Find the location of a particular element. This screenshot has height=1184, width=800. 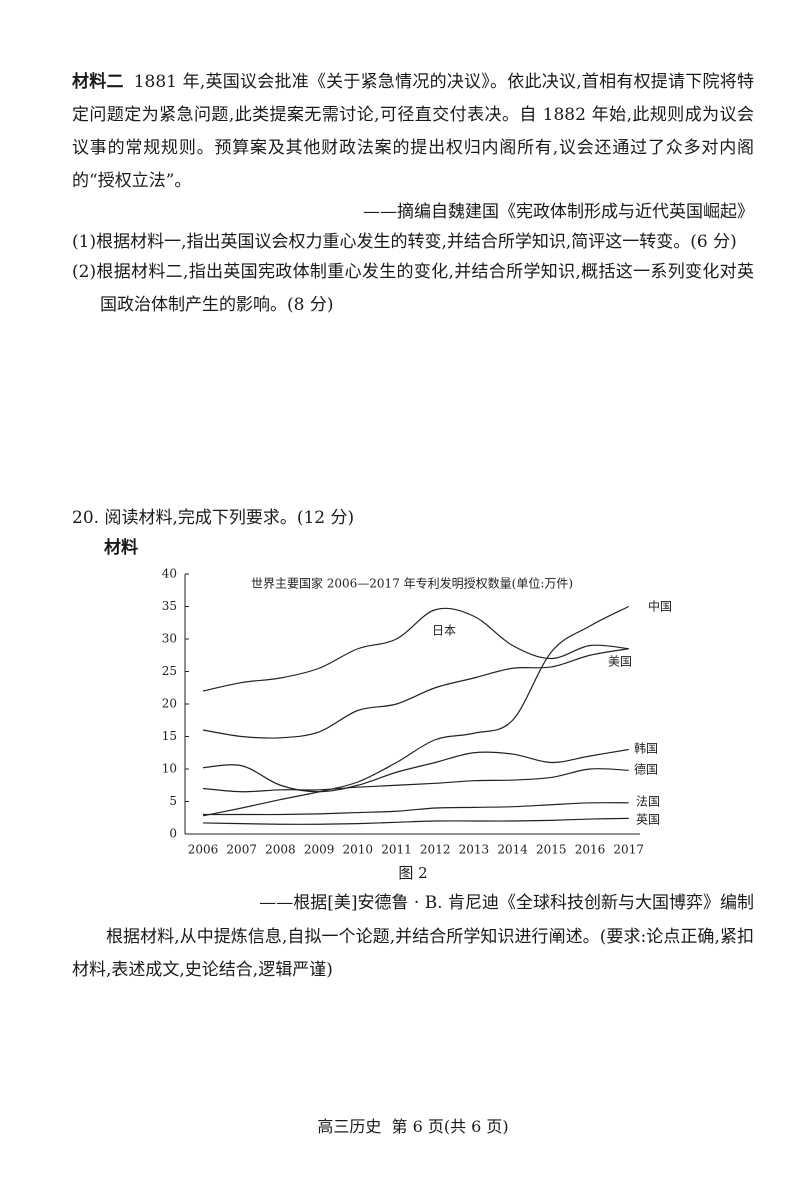

y-tick-label: 15 is located at coordinates (169, 736).